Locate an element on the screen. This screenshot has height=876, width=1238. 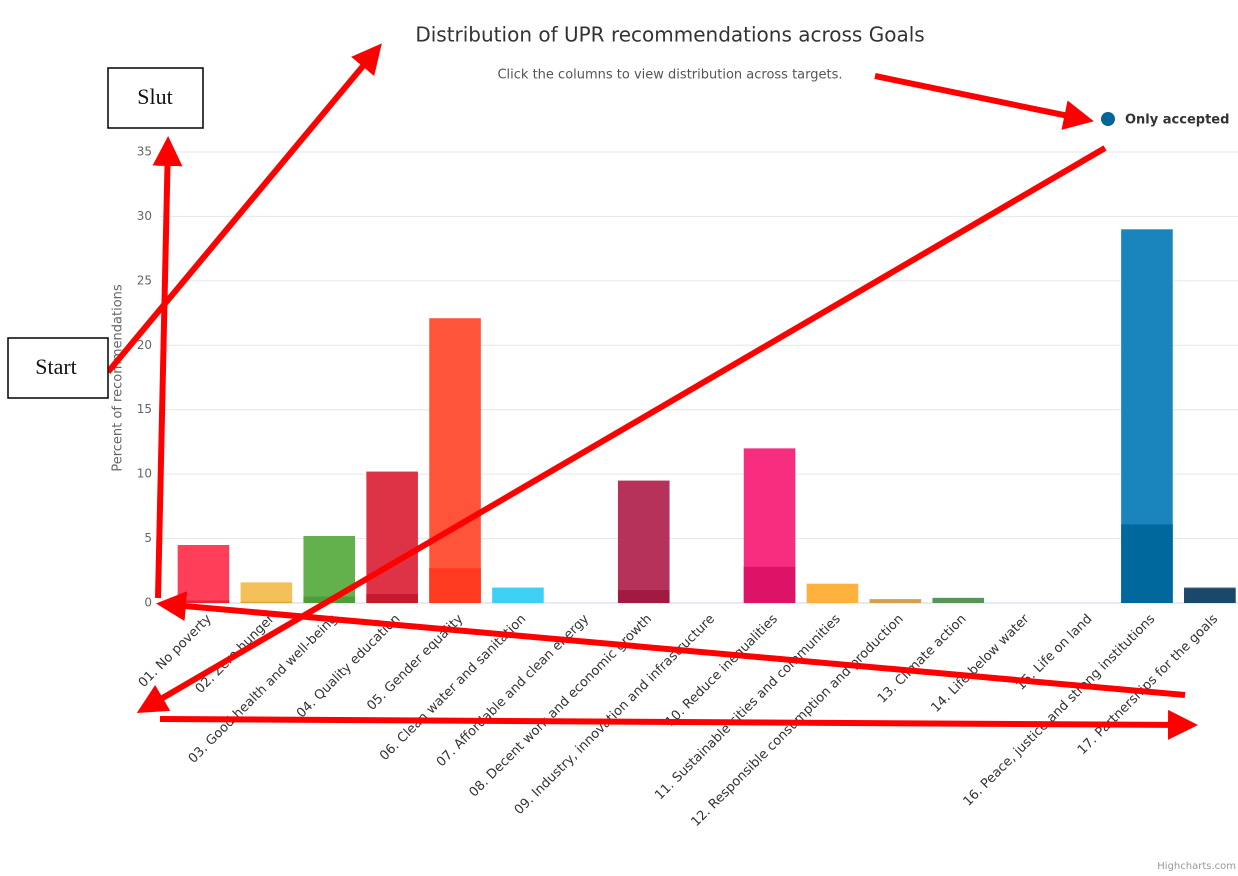
y-tick-label: 0 is located at coordinates (148, 603).